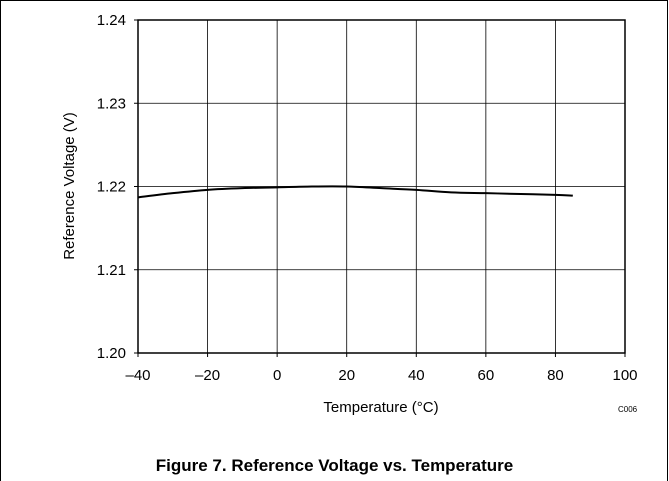 The image size is (669, 481). Describe the element at coordinates (486, 375) in the screenshot. I see `x-tick-label: 60` at that location.